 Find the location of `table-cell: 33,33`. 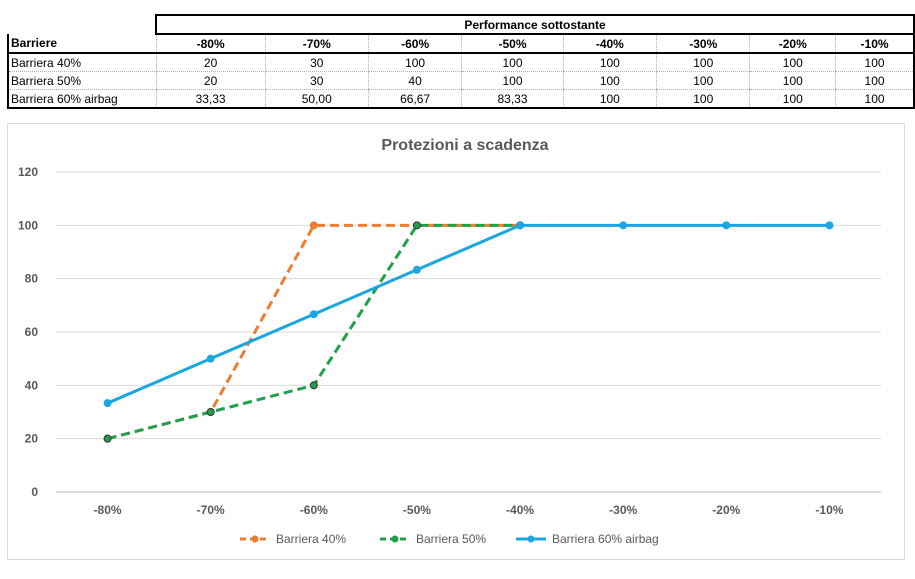

table-cell: 33,33 is located at coordinates (210, 99).